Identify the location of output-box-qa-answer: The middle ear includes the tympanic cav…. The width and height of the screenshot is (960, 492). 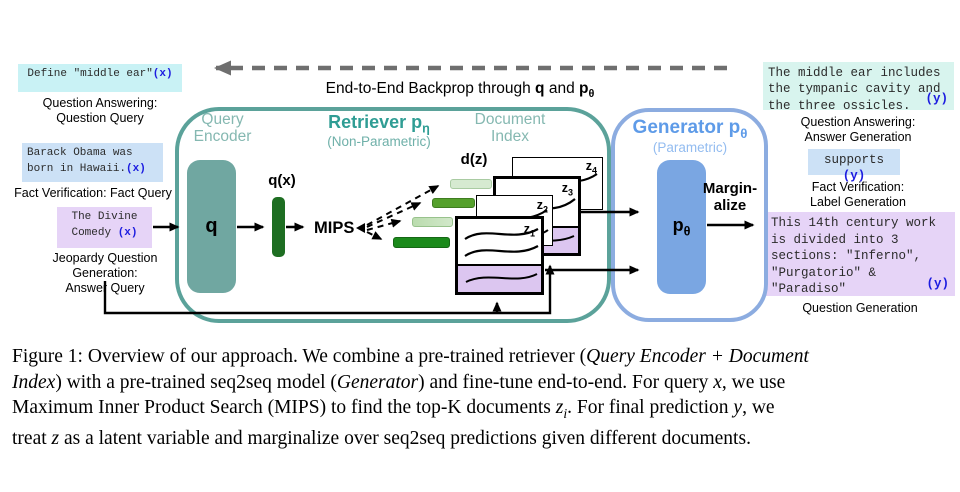
(858, 87).